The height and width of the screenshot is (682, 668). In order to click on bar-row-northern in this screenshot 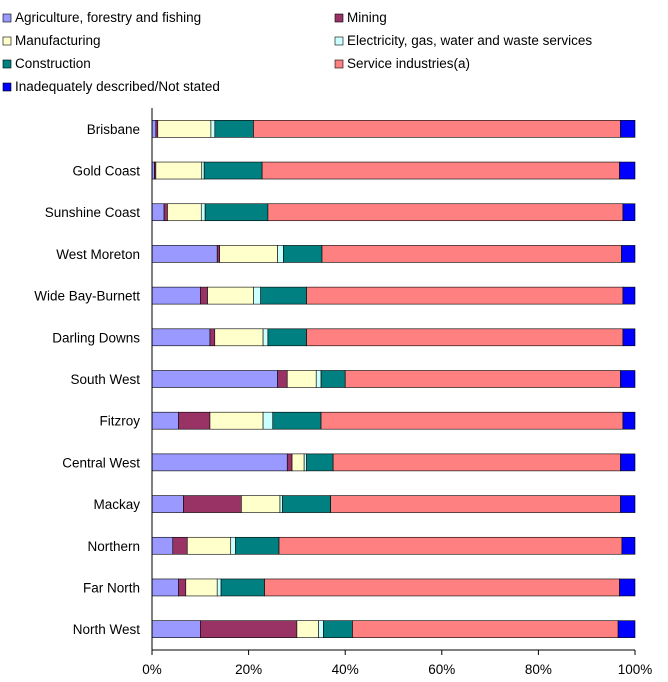, I will do `click(393, 545)`.